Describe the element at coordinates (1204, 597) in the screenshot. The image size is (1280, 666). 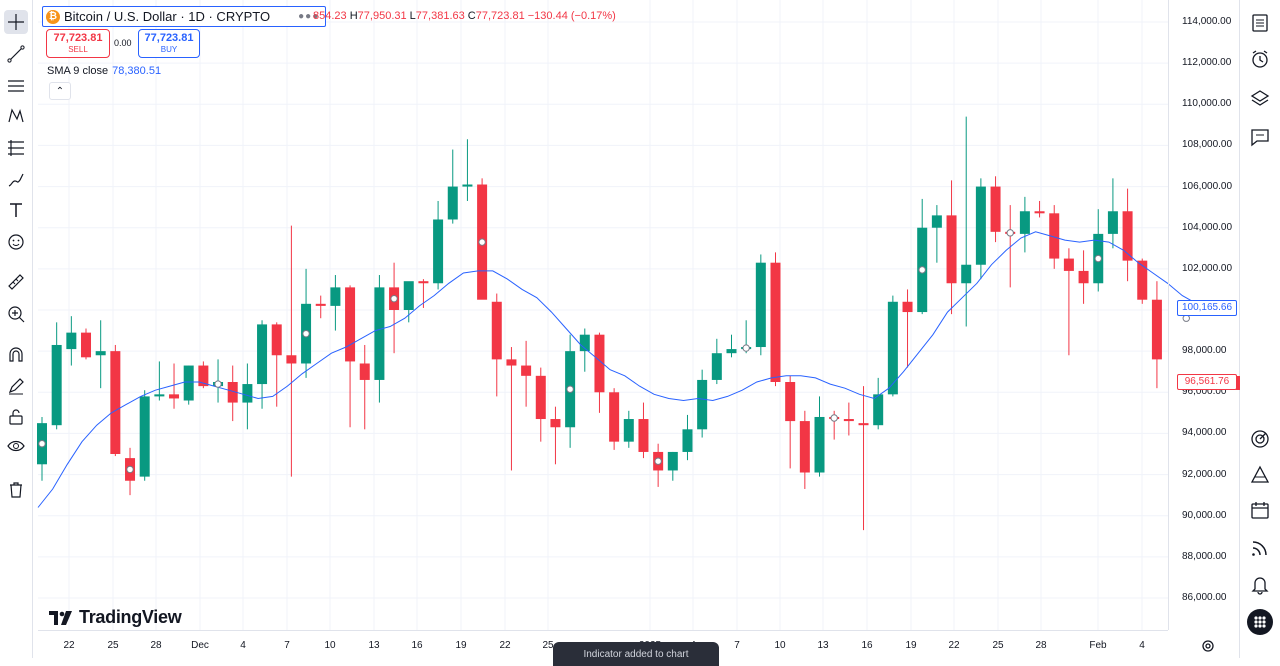
I see `price-tick-label: 86,000.00` at that location.